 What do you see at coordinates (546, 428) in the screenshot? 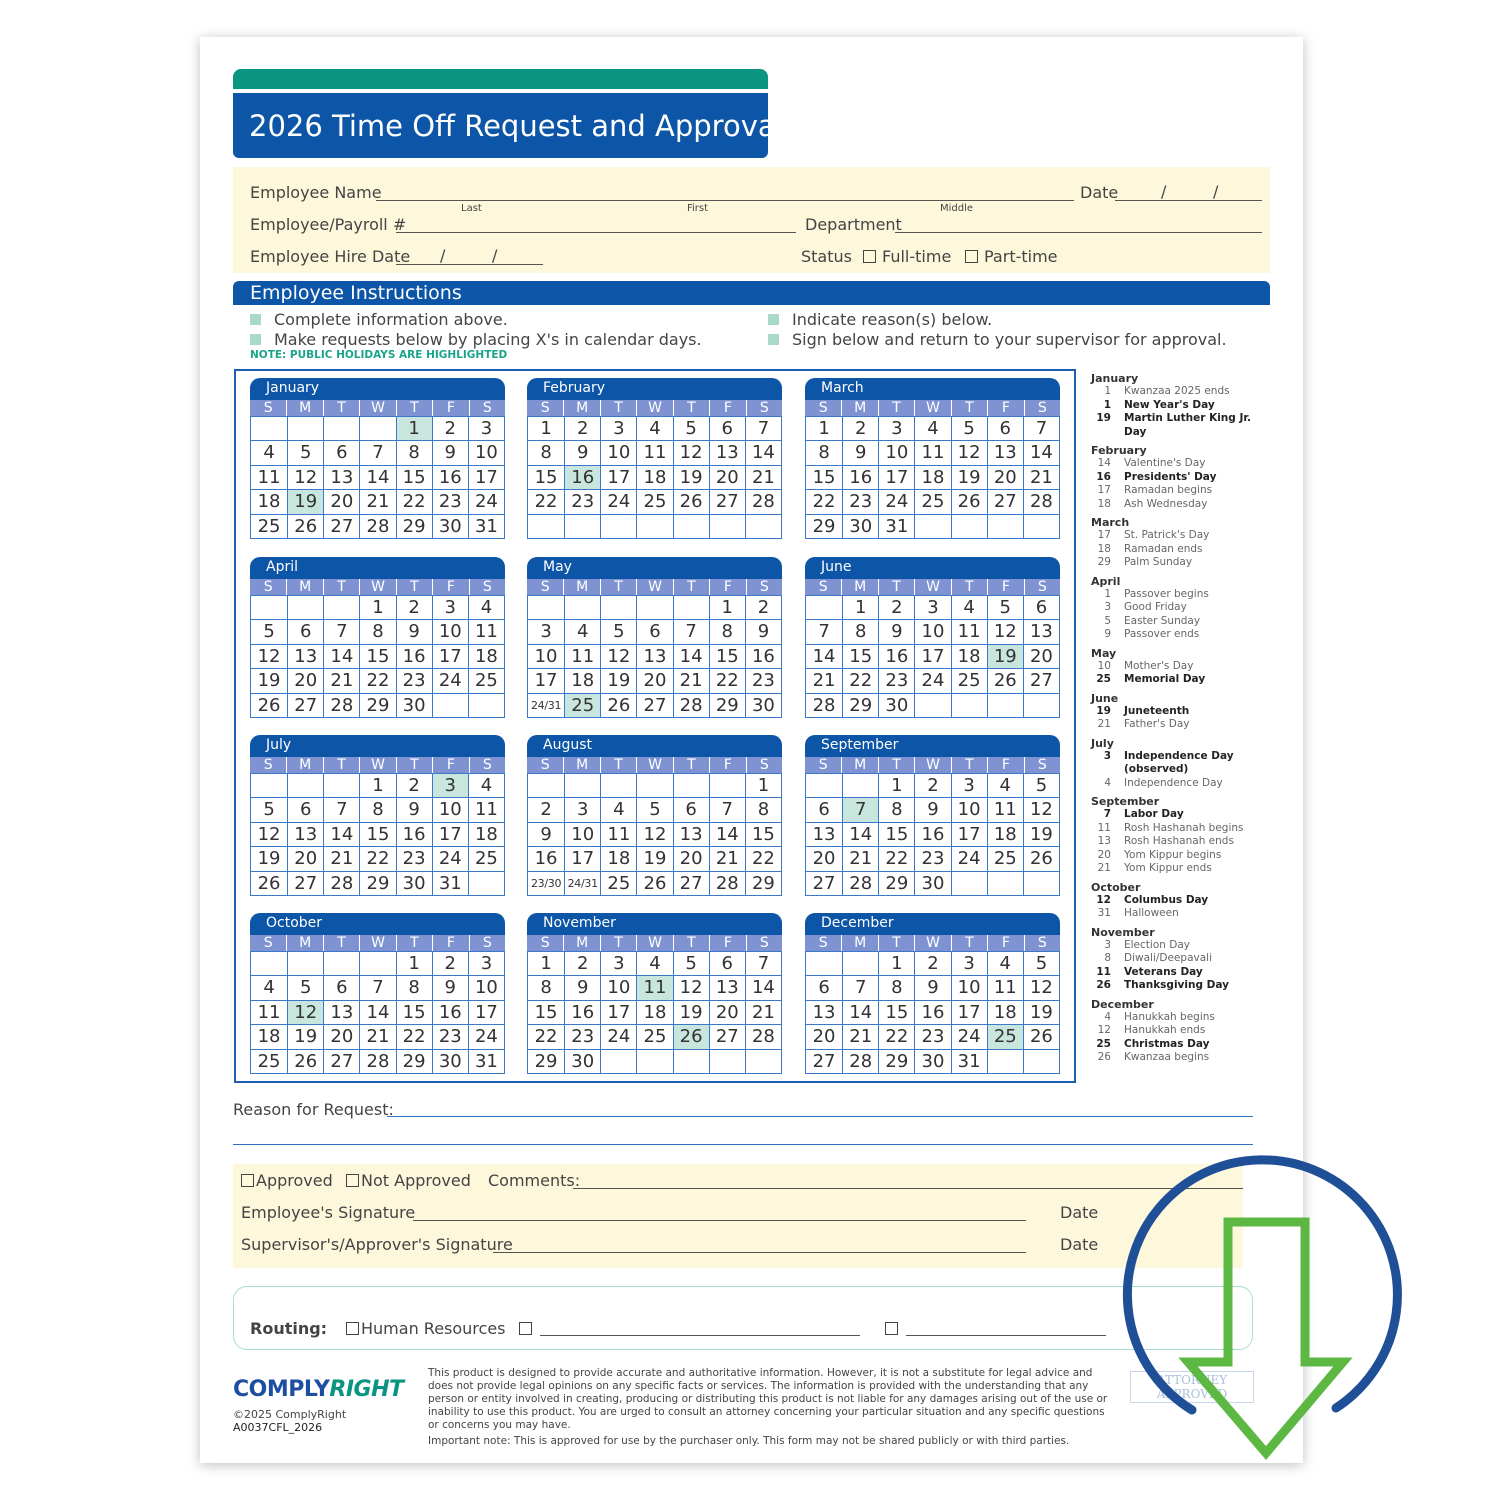
I see `day-cell: 1` at bounding box center [546, 428].